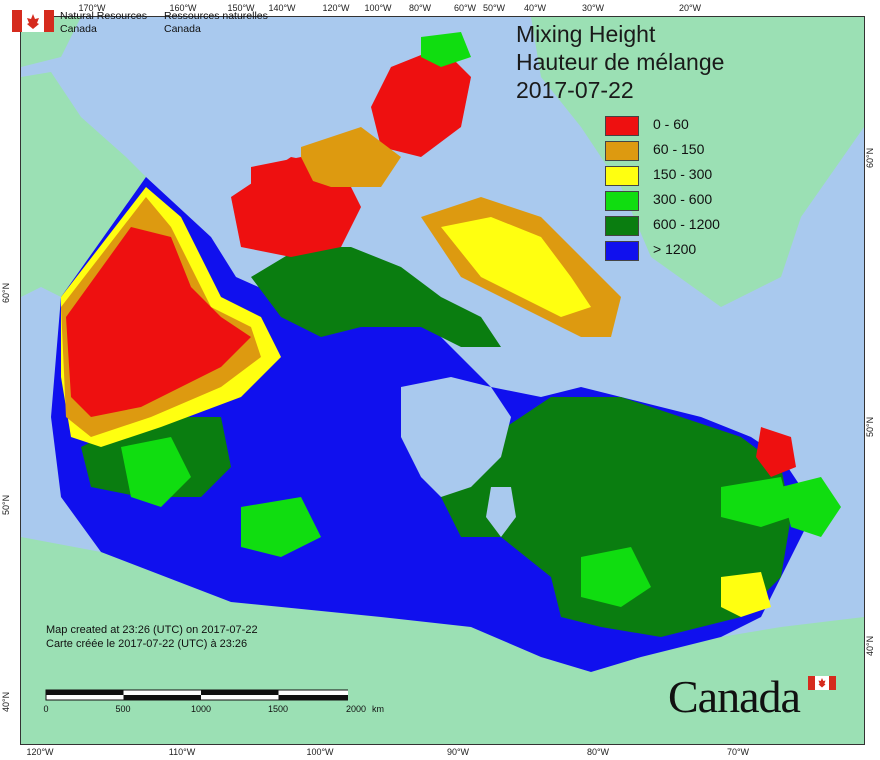 The height and width of the screenshot is (760, 880). What do you see at coordinates (201, 695) in the screenshot?
I see `scale-bar-graphic` at bounding box center [201, 695].